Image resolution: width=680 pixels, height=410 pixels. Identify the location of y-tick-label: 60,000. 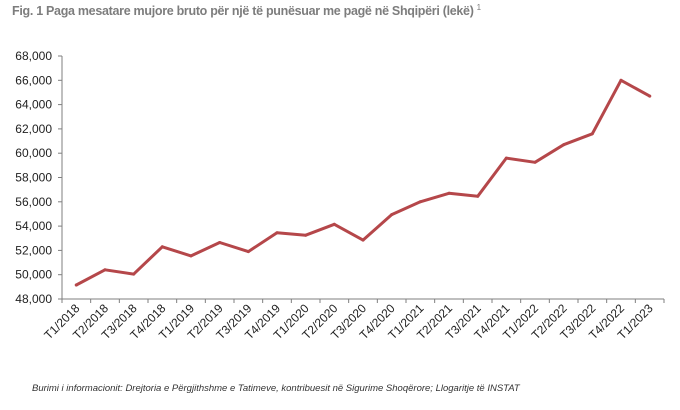
(33, 153).